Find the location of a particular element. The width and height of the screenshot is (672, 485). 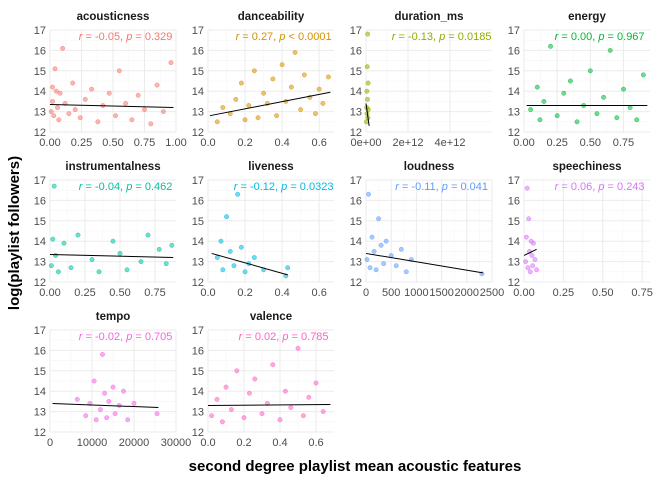

correlation-annotation: r = 0.00, p = 0.967 is located at coordinates (600, 37).